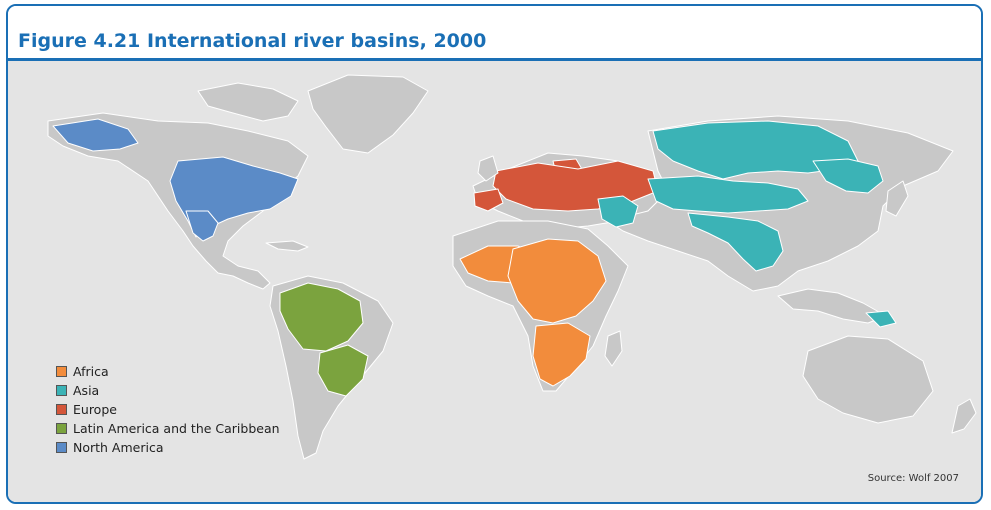 The height and width of the screenshot is (510, 991). Describe the element at coordinates (61, 428) in the screenshot. I see `legend-swatch-latin-america` at that location.